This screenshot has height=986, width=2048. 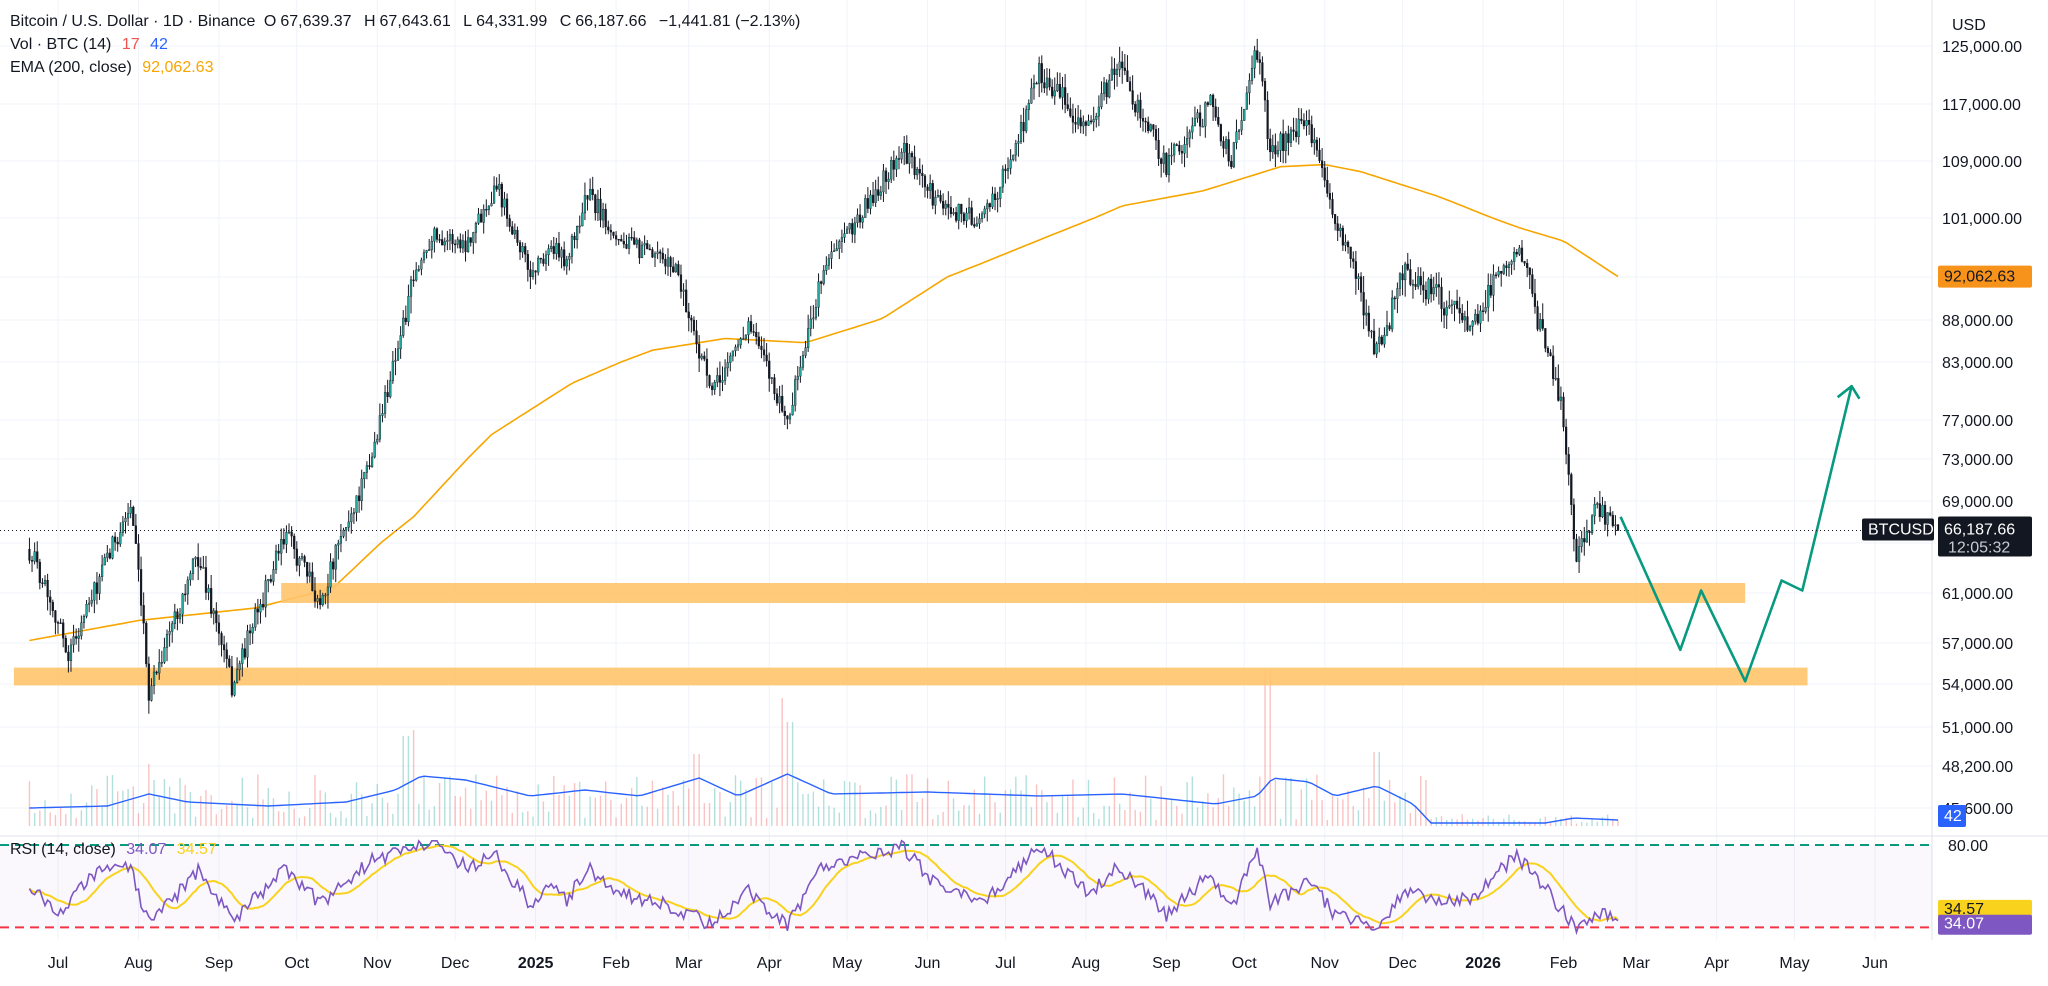 What do you see at coordinates (1952, 816) in the screenshot?
I see `volume-ma-tag-bg` at bounding box center [1952, 816].